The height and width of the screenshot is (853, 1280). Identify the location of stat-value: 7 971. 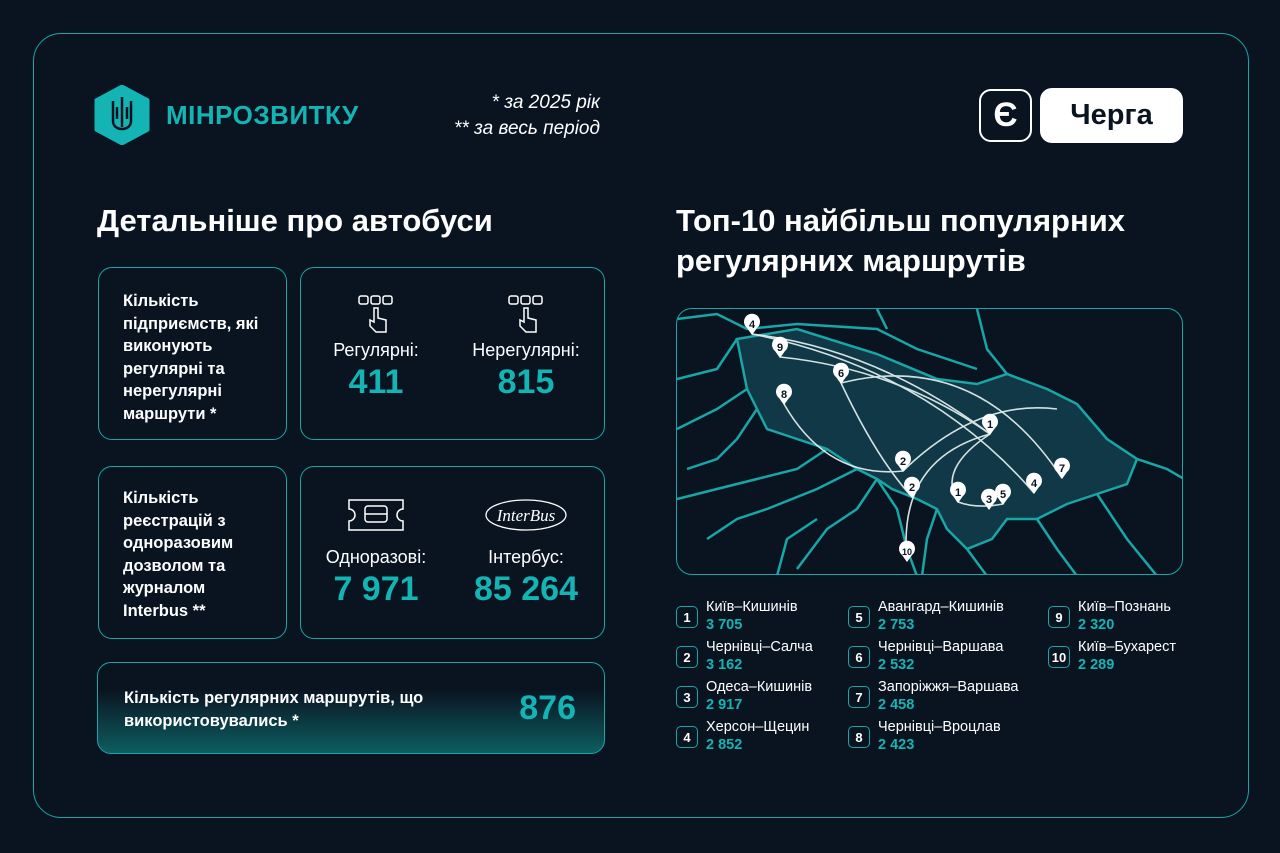
(376, 589).